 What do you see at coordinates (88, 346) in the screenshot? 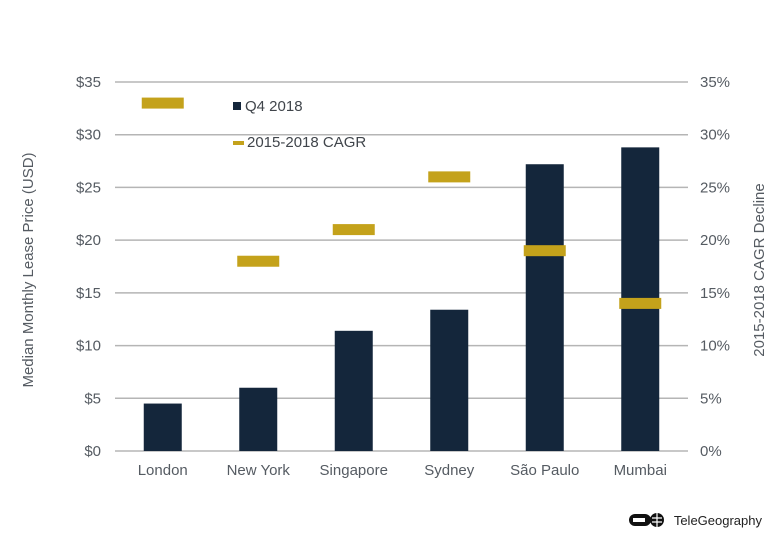
I see `y-tick-label: $10` at bounding box center [88, 346].